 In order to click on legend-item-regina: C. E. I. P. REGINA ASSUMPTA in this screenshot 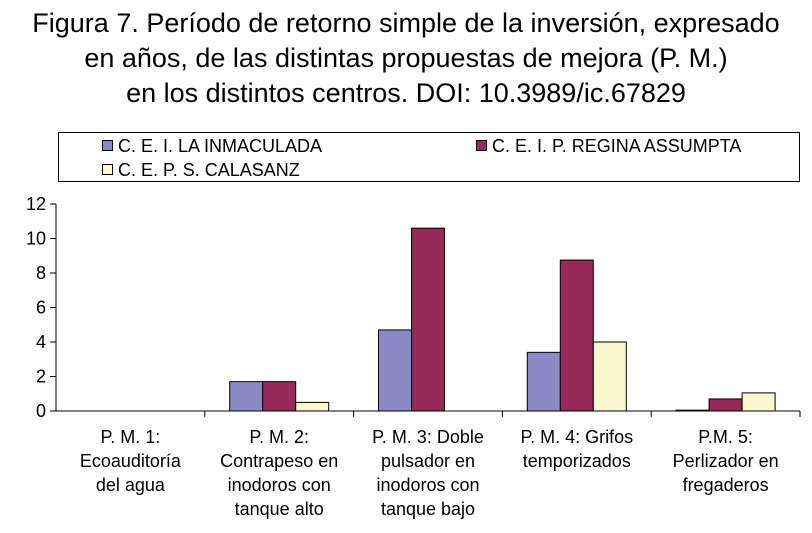, I will do `click(608, 146)`.